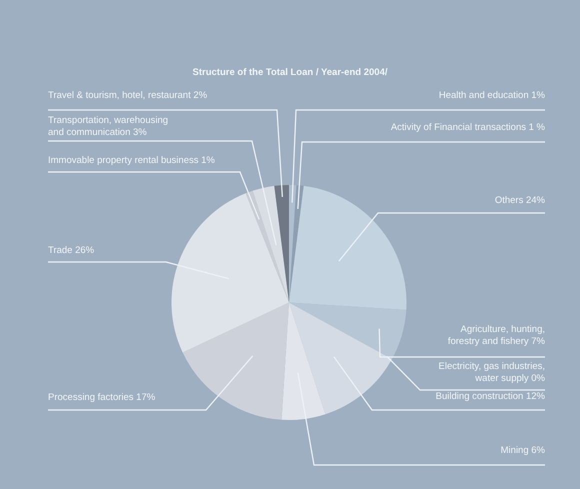  Describe the element at coordinates (108, 126) in the screenshot. I see `slice-label: Transportation, warehousing and communication 3%` at that location.